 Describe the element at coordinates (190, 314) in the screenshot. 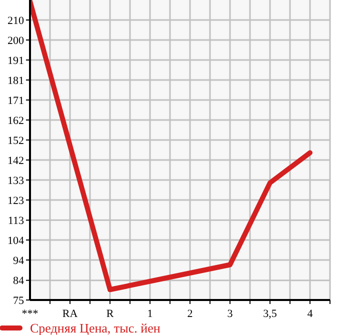

I see `x-tick-label: 2` at that location.